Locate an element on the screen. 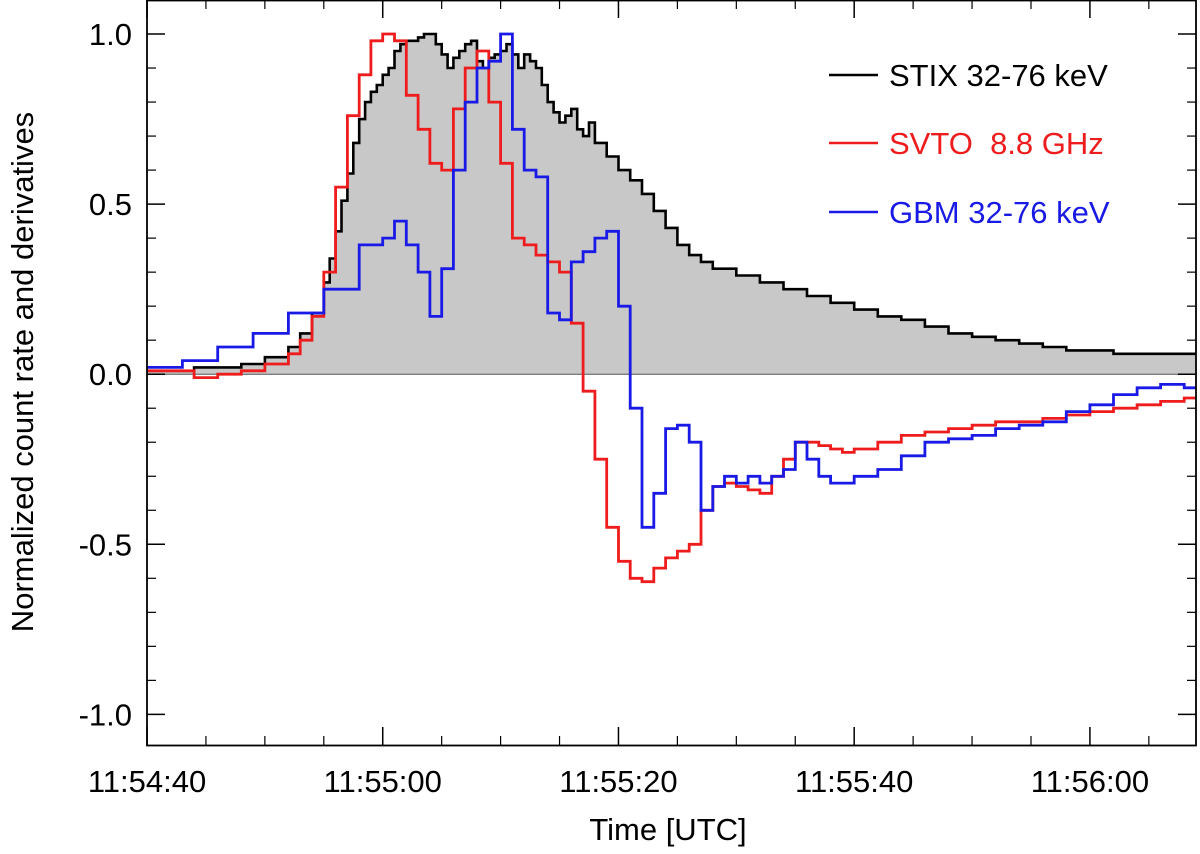  x-tick-label: 11:55:20 is located at coordinates (618, 781).